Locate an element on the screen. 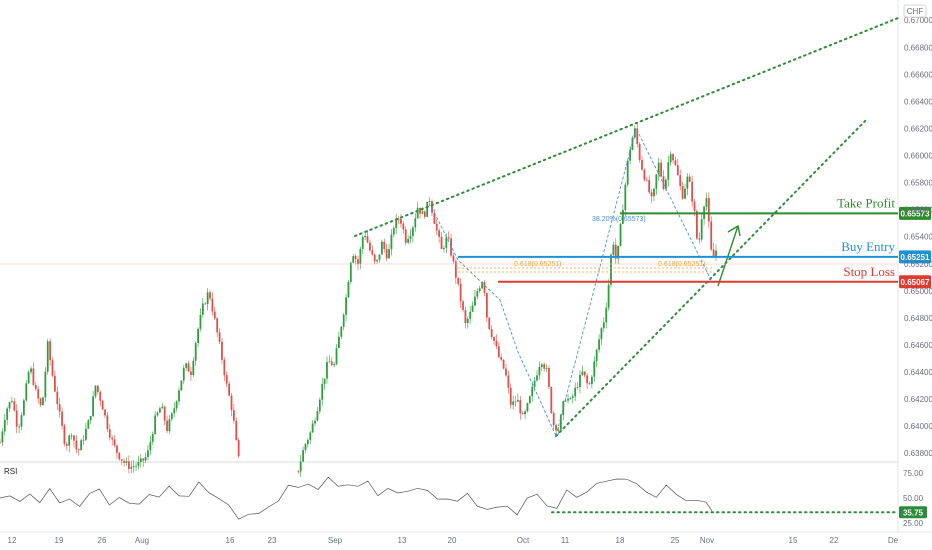  fib-abc-pattern is located at coordinates (634, 281).